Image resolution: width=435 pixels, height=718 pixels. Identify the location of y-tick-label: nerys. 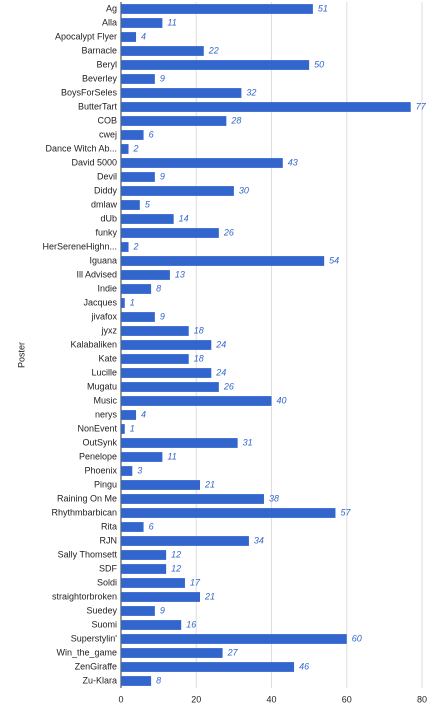
(106, 414).